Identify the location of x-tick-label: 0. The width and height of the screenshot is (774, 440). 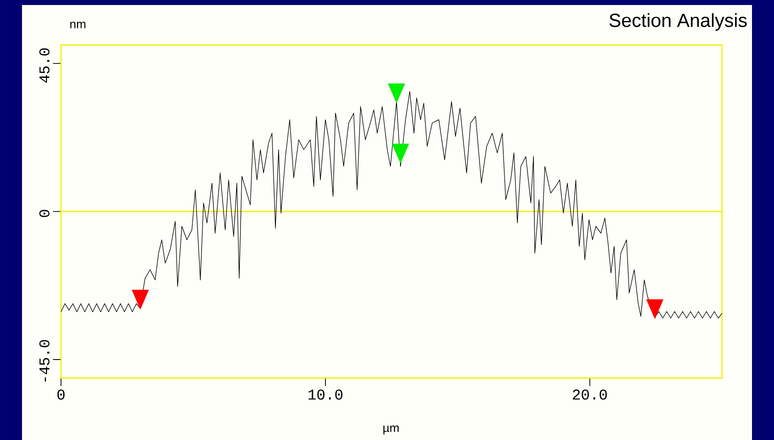
(61, 395).